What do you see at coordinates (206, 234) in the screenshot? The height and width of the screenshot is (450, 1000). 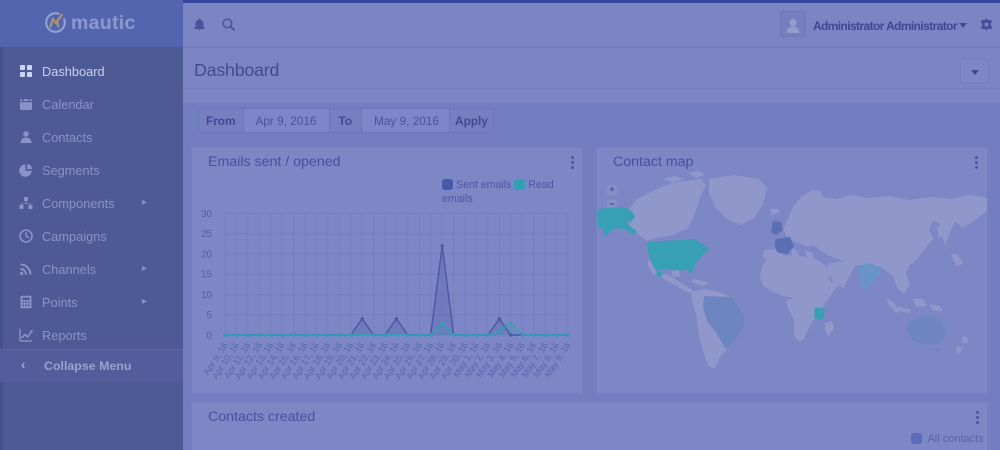 I see `svg-text: 25` at bounding box center [206, 234].